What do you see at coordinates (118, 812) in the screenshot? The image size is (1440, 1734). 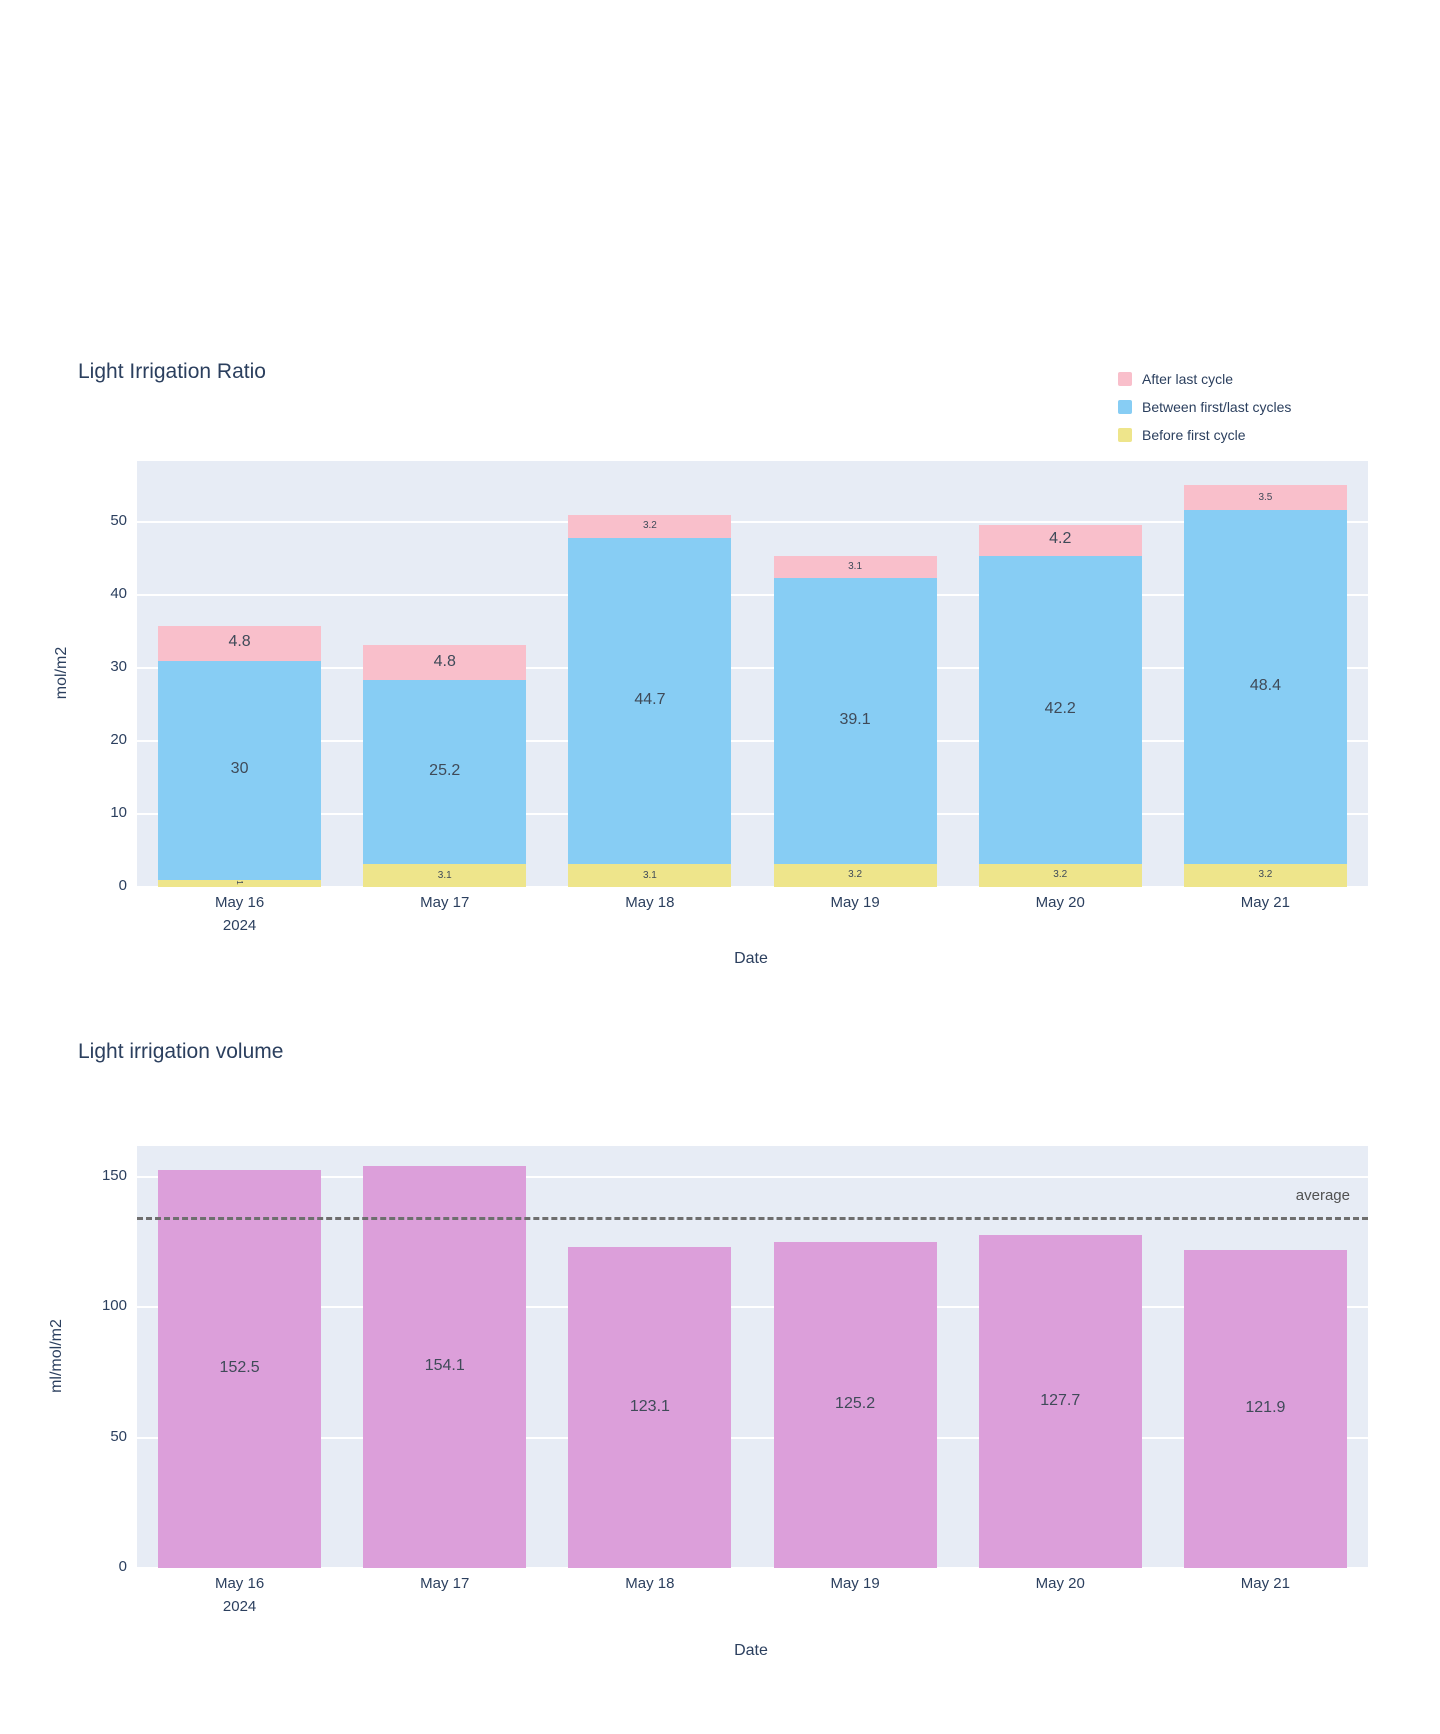 I see `chart1-ytick-10: 10` at bounding box center [118, 812].